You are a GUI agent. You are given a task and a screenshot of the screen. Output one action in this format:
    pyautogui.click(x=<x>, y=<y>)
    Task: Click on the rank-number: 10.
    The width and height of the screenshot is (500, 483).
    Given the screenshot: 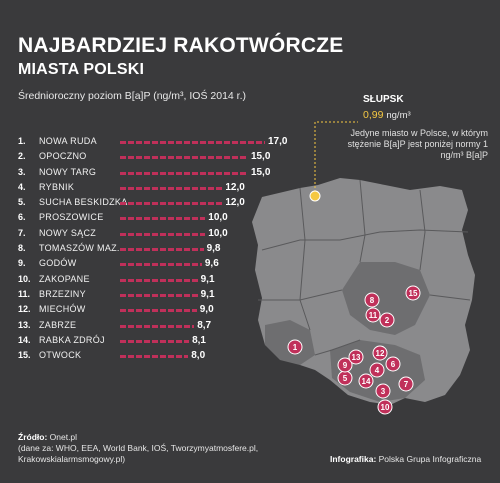 What is the action you would take?
    pyautogui.click(x=24, y=278)
    